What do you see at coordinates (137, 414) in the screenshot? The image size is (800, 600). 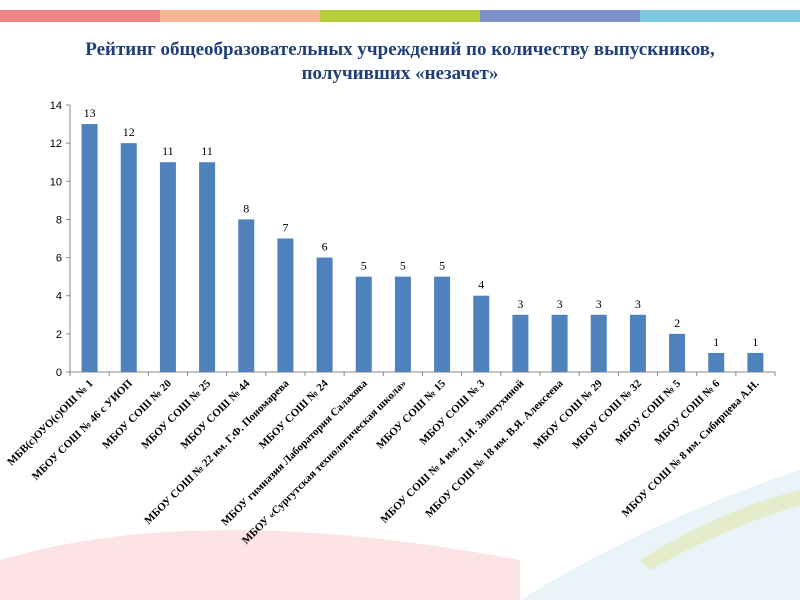 I see `category-label: МБОУ СОШ № 20` at bounding box center [137, 414].